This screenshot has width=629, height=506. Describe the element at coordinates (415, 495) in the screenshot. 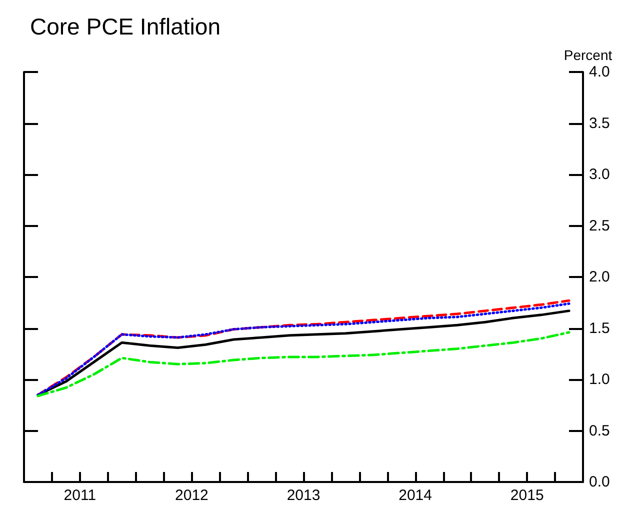

I see `x-tick-label: 2014` at that location.